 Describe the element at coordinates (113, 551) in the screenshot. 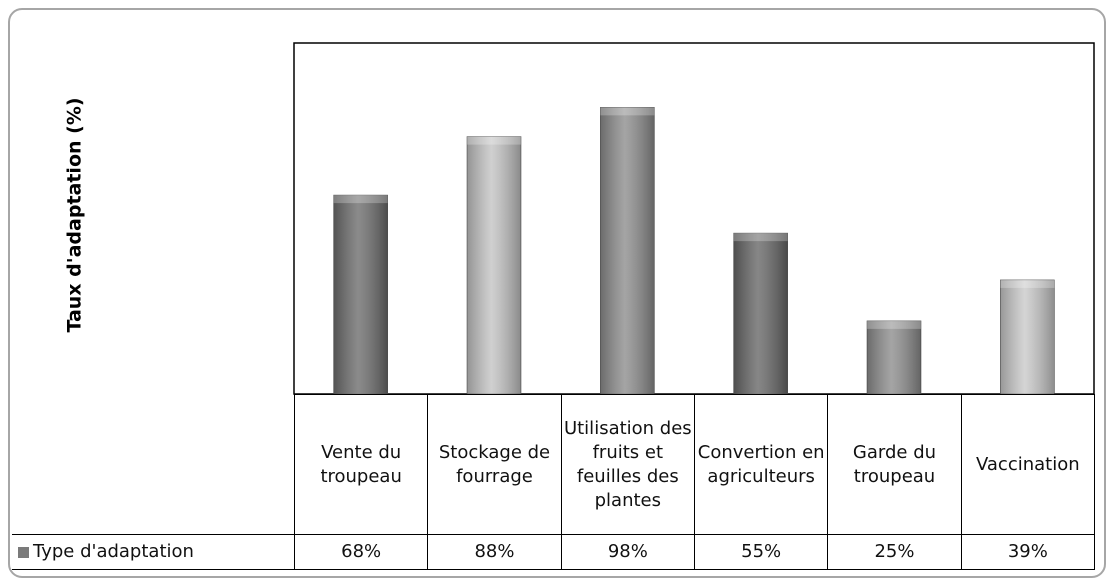

I see `legend-label: Type d'adaptation` at that location.